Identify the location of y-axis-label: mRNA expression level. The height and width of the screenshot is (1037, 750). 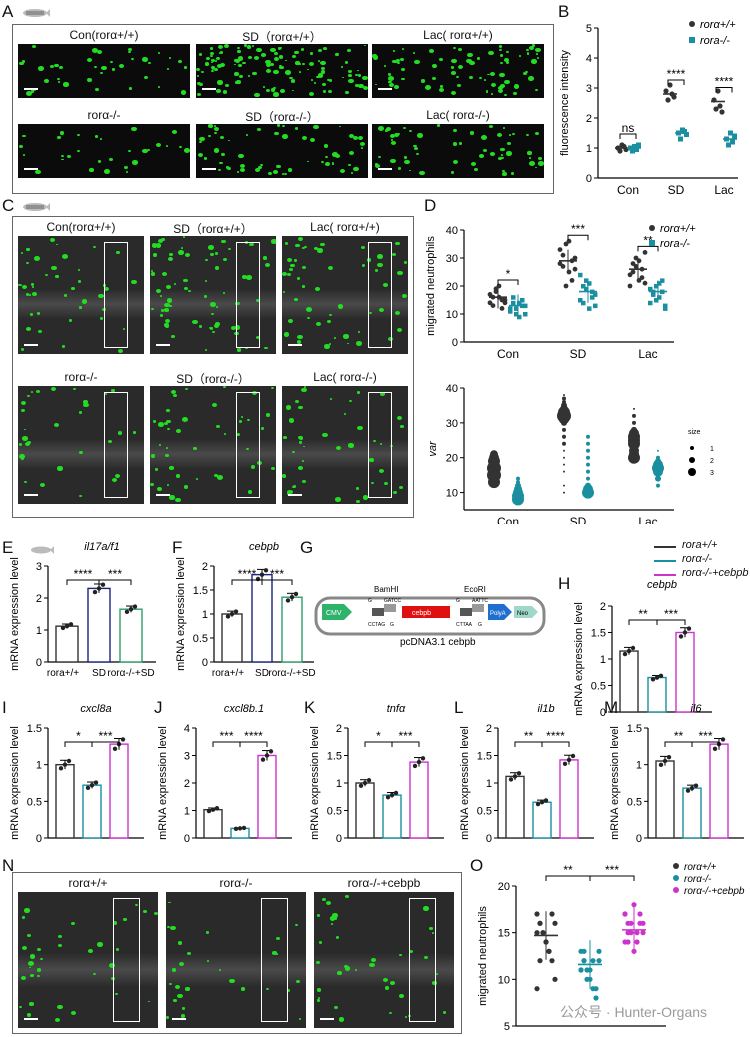
(15, 783).